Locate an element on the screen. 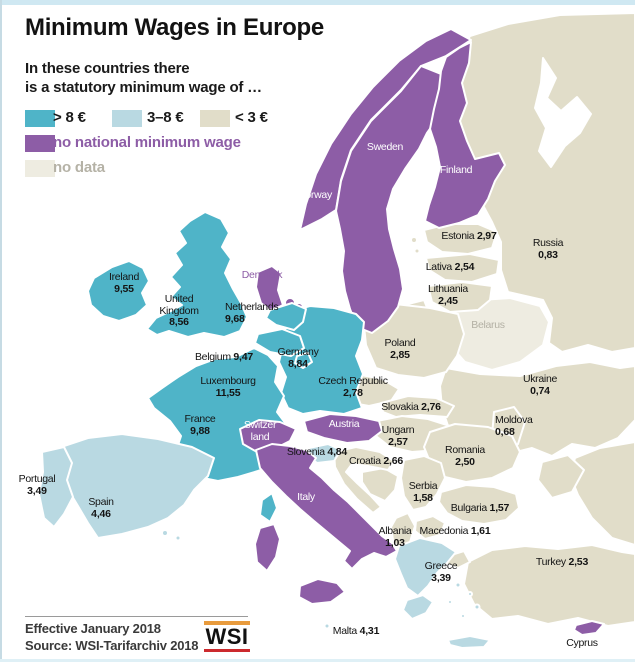 This screenshot has width=635, height=662. legend-label-no-min-wage: no national minimum wage is located at coordinates (147, 142).